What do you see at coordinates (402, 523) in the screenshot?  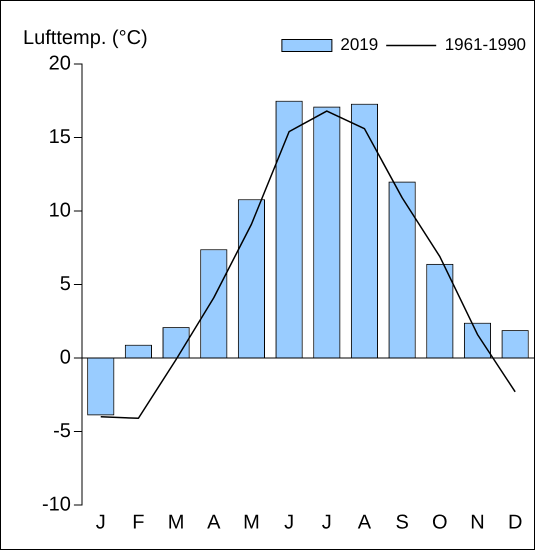 I see `x-tick-label: S` at bounding box center [402, 523].